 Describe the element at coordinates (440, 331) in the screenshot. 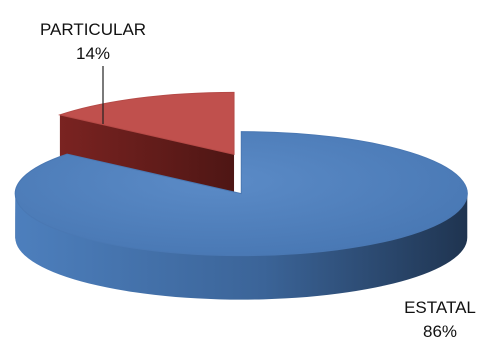

I see `estatal-percent: 86%` at that location.